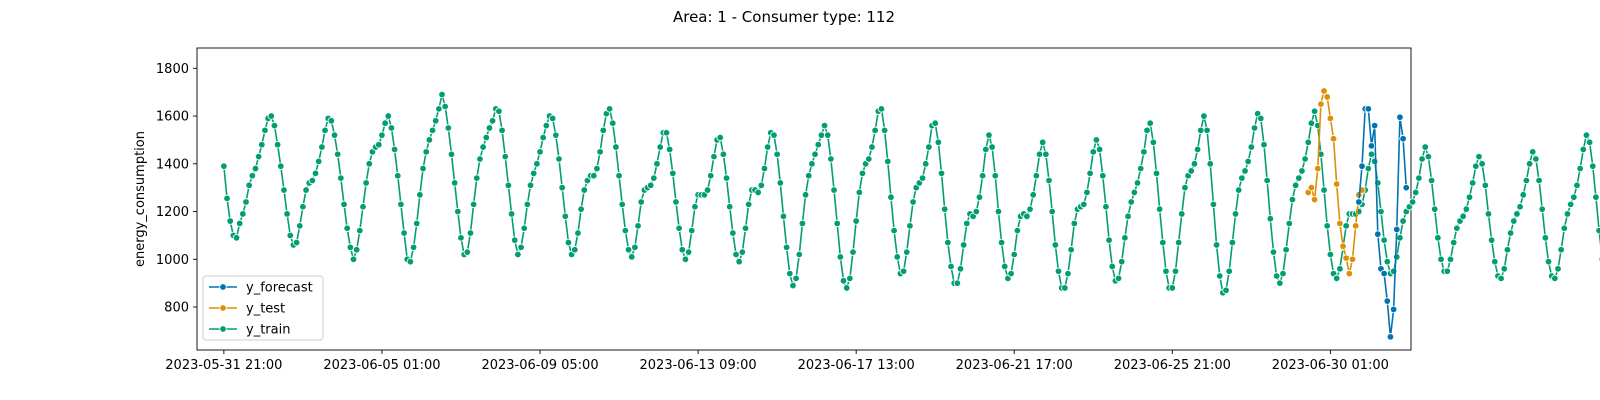  Describe the element at coordinates (172, 164) in the screenshot. I see `y-tick-label: 1400` at that location.